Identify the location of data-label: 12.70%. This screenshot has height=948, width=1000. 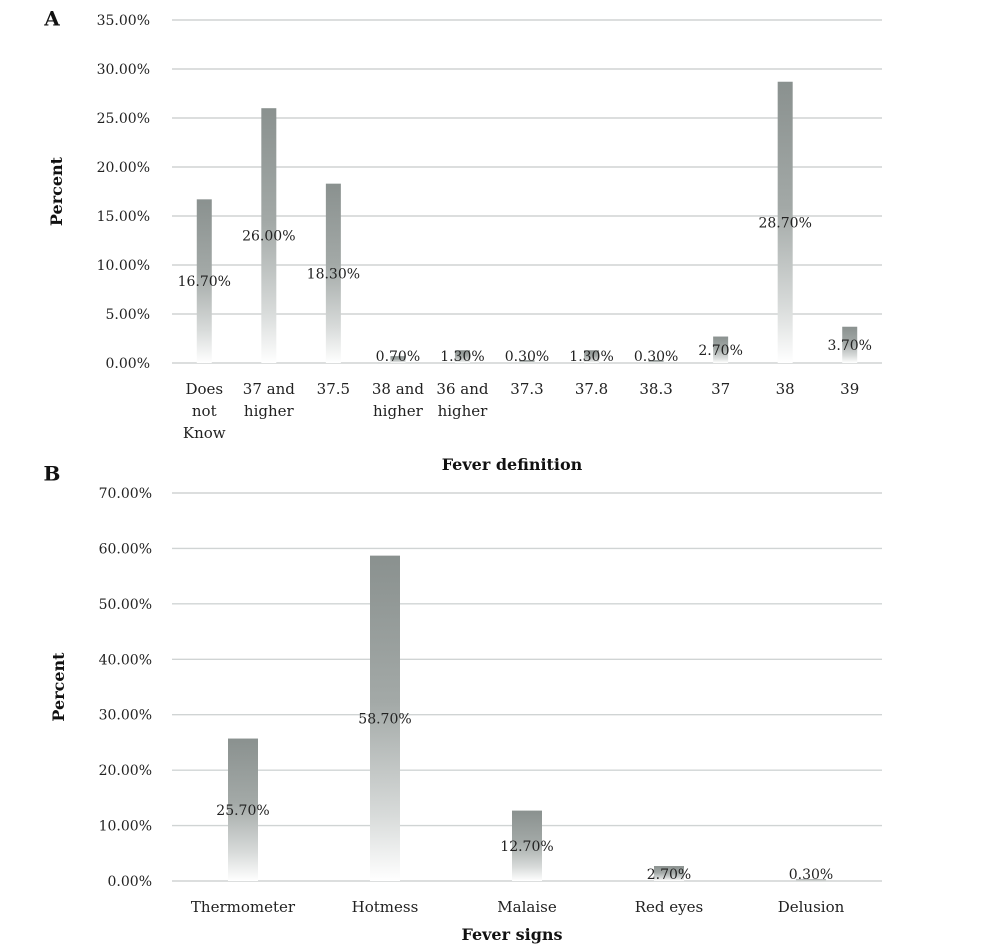
(526, 847).